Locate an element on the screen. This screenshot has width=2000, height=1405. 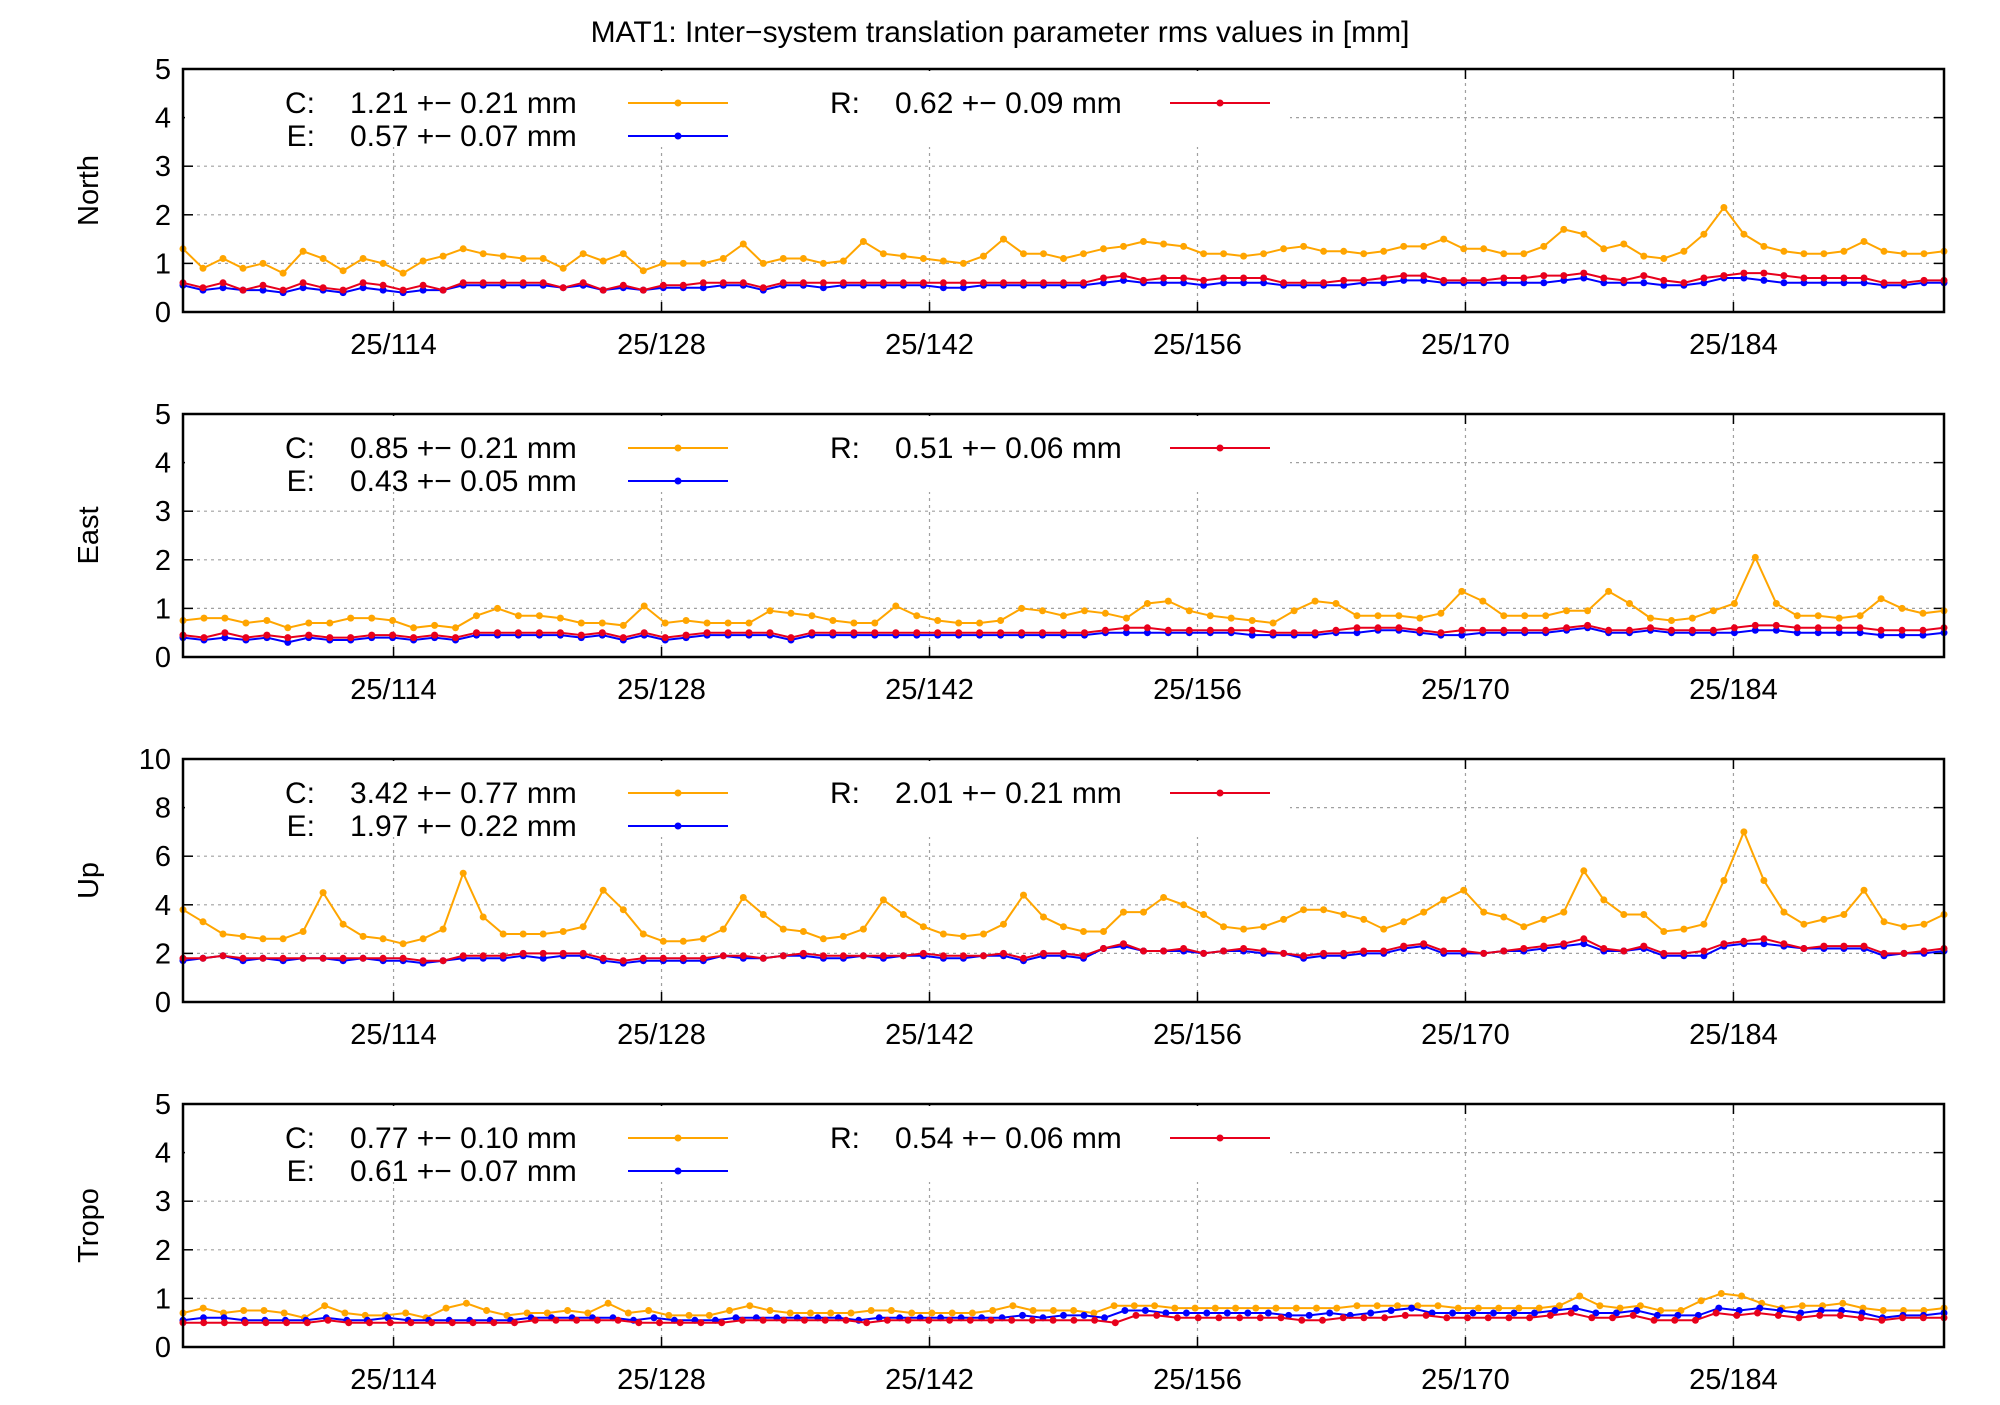
y-tick-label: 2 is located at coordinates (163, 561).